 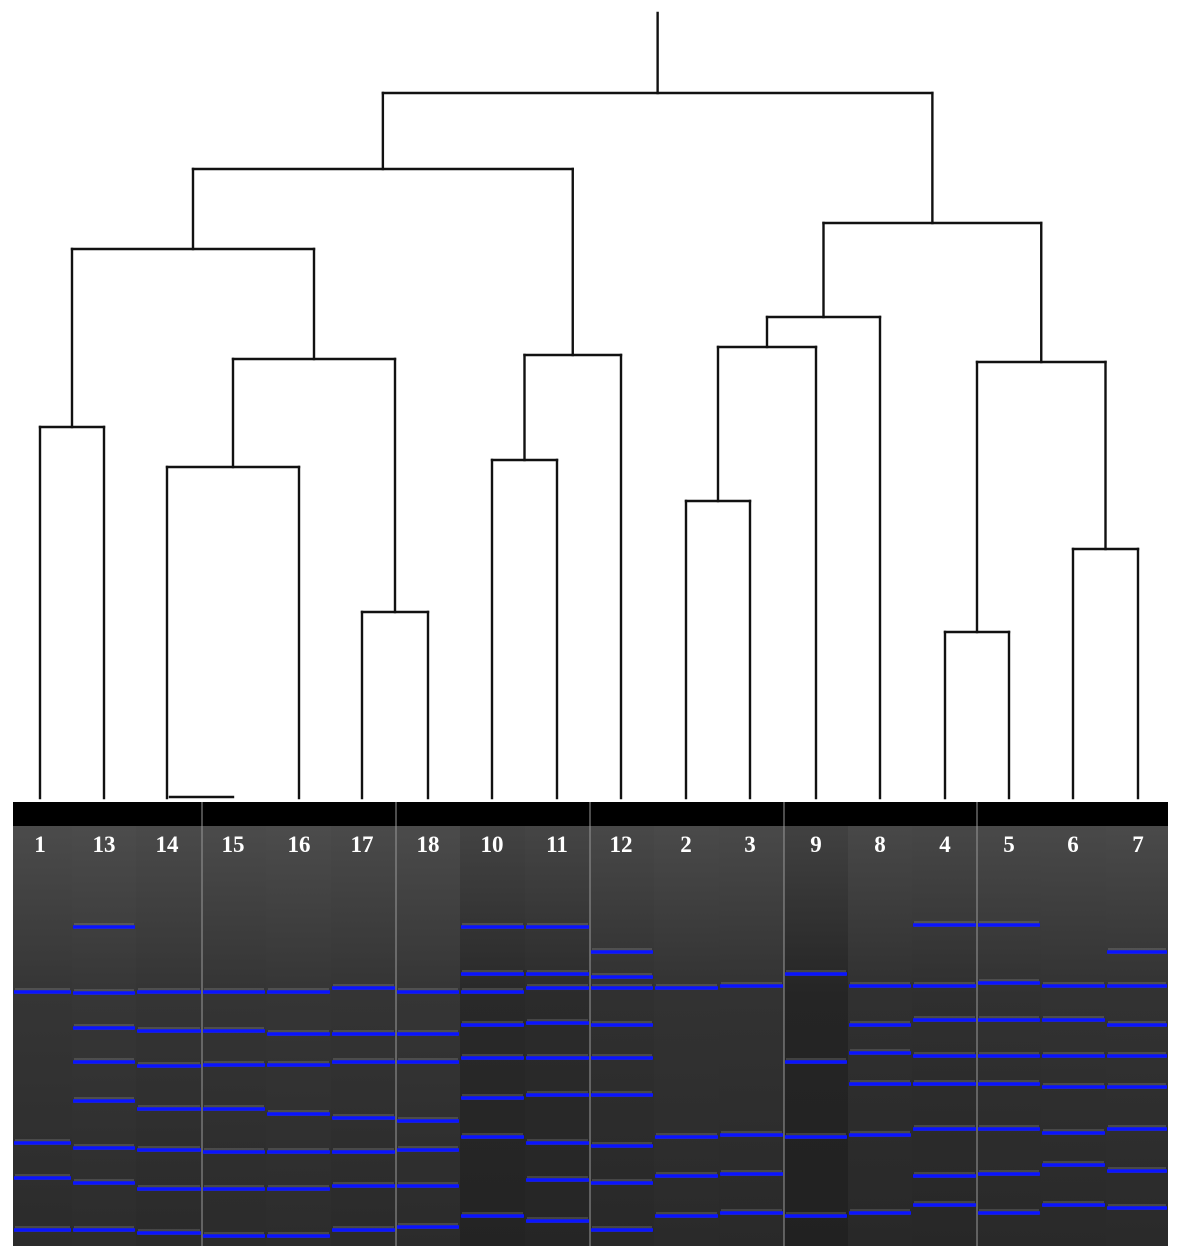 What do you see at coordinates (299, 844) in the screenshot?
I see `lane-label-16: 16` at bounding box center [299, 844].